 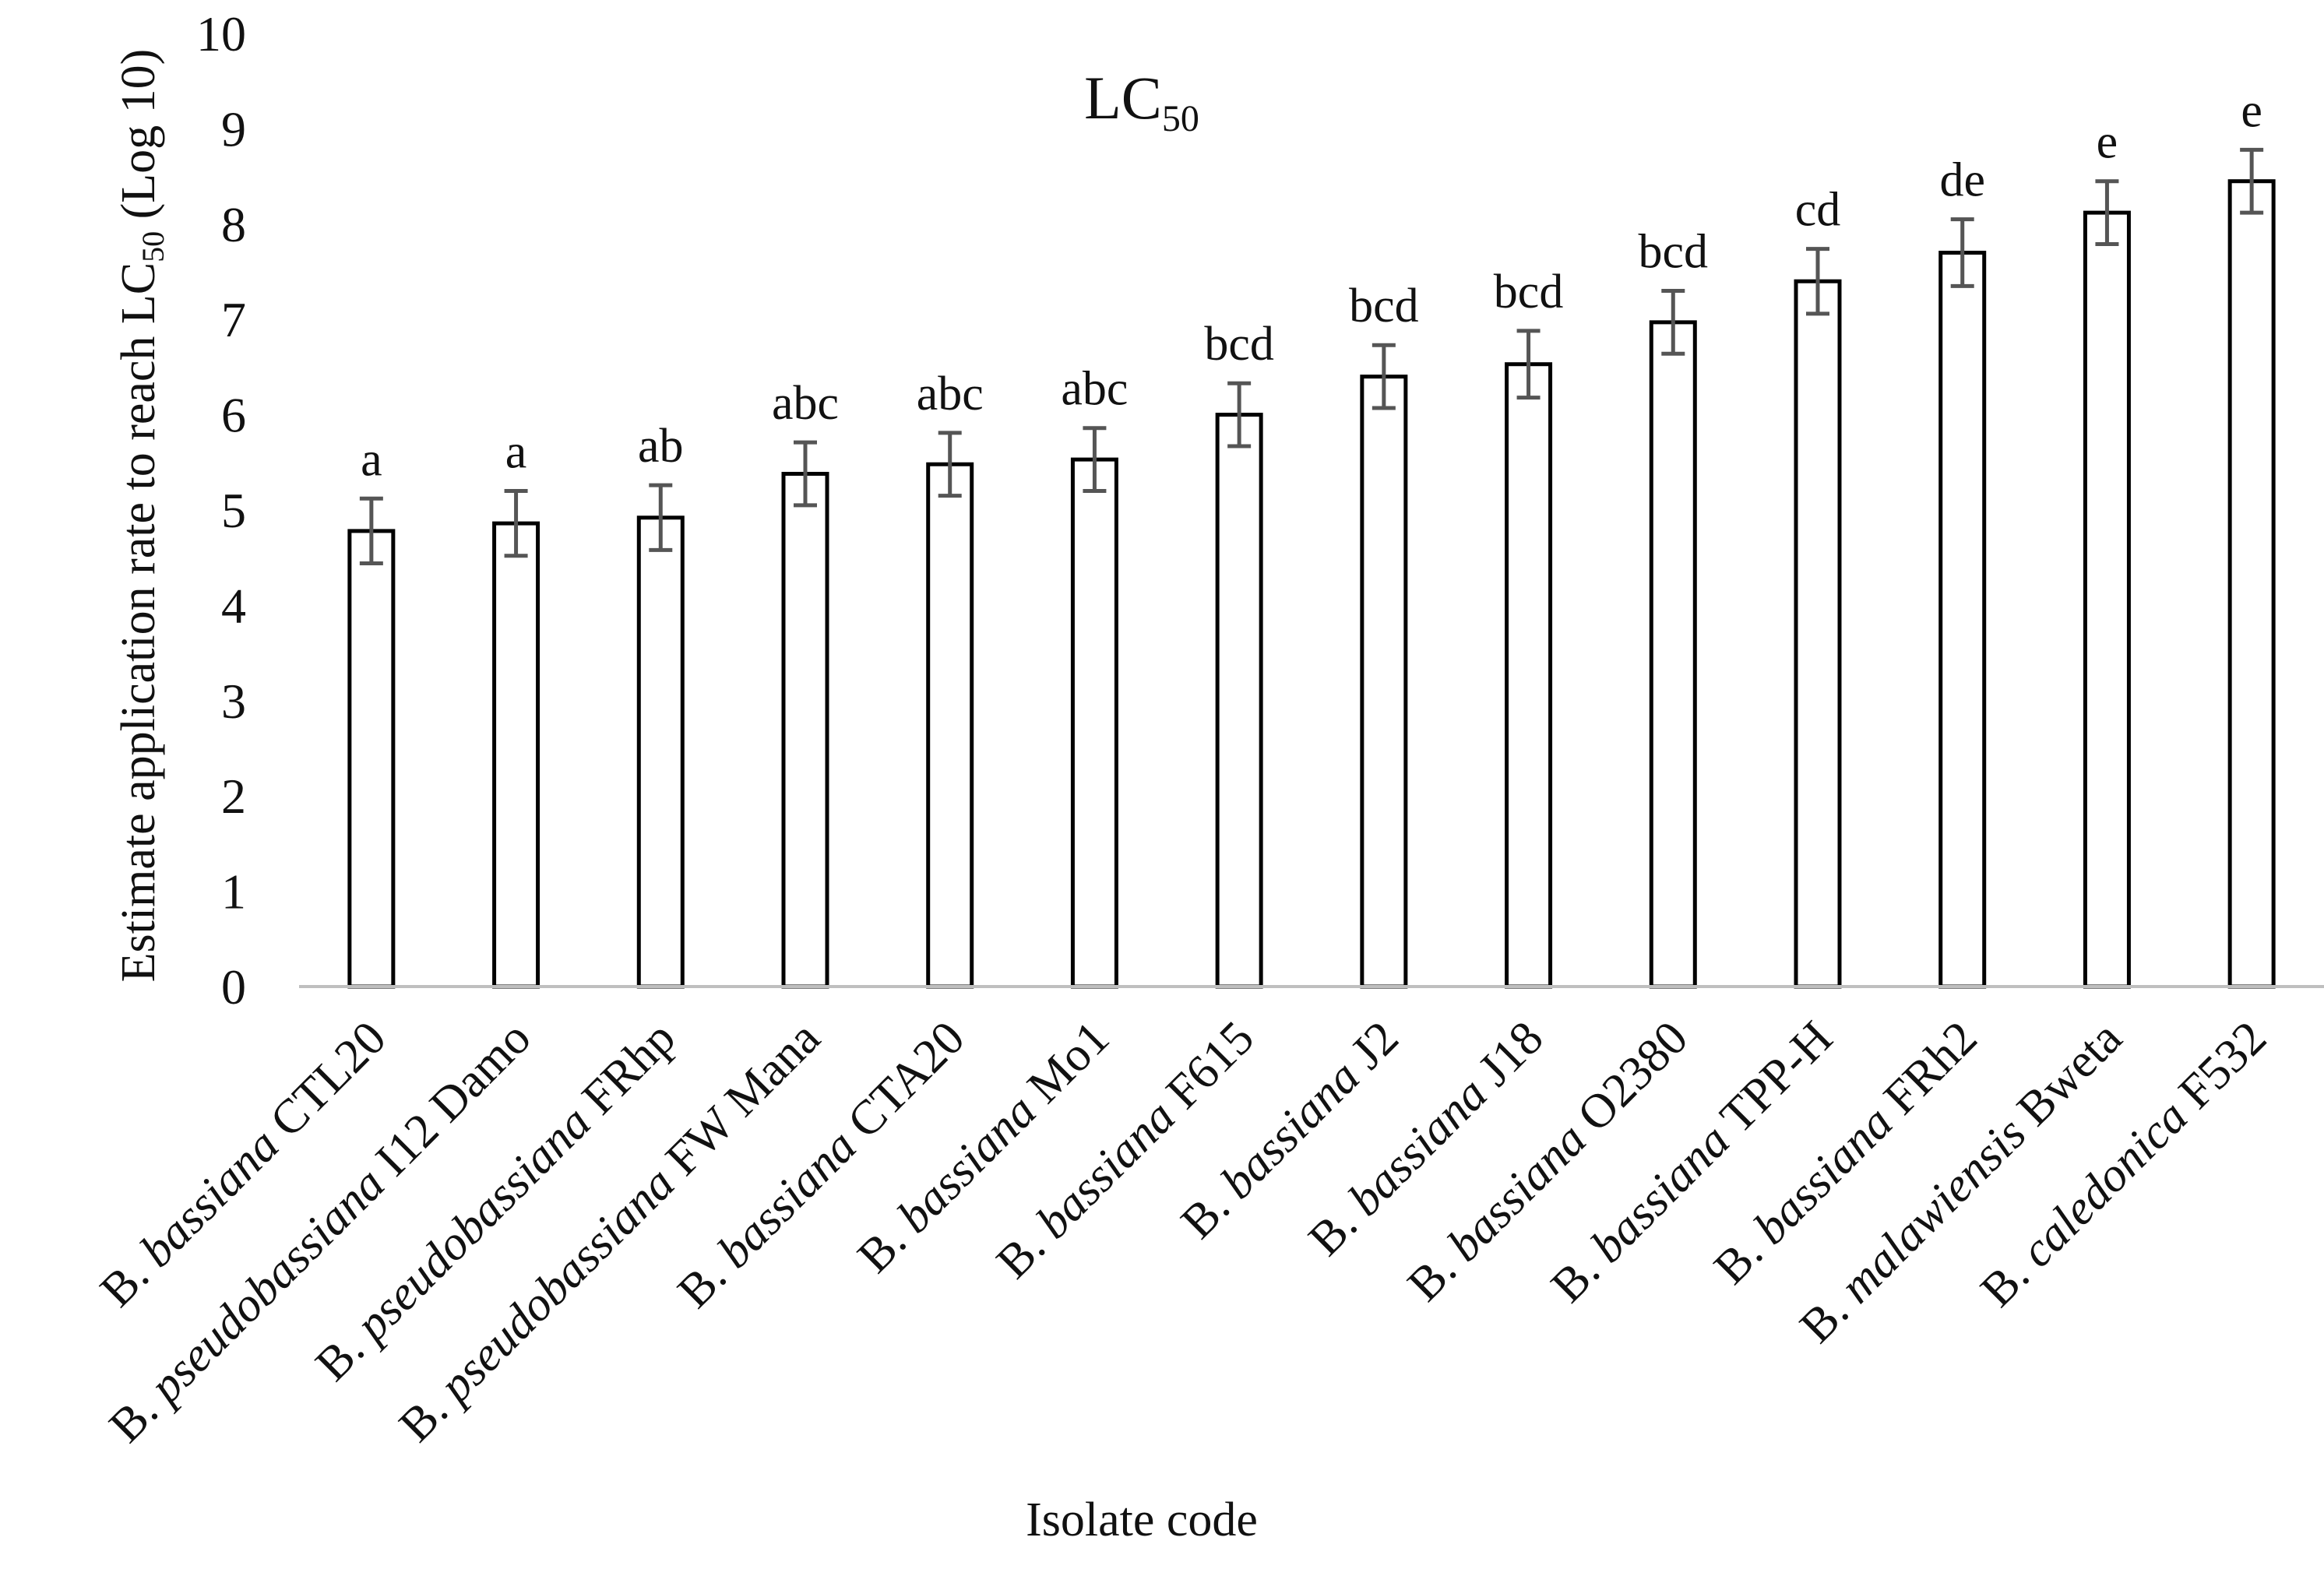 I want to click on y-tick-label: 10, so click(x=221, y=34).